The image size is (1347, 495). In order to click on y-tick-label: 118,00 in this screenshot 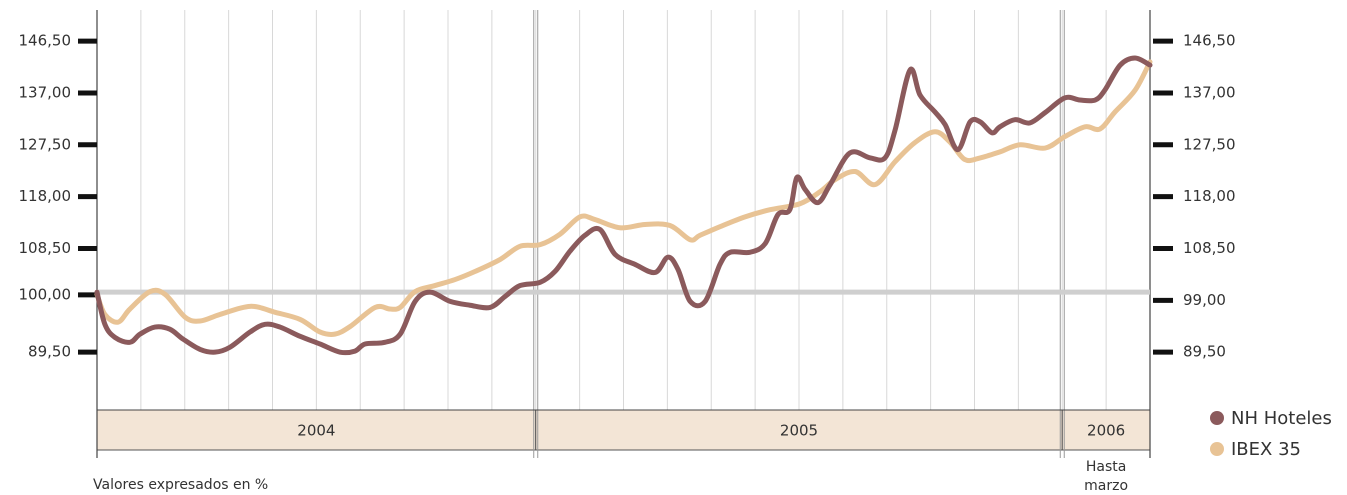, I will do `click(45, 196)`.